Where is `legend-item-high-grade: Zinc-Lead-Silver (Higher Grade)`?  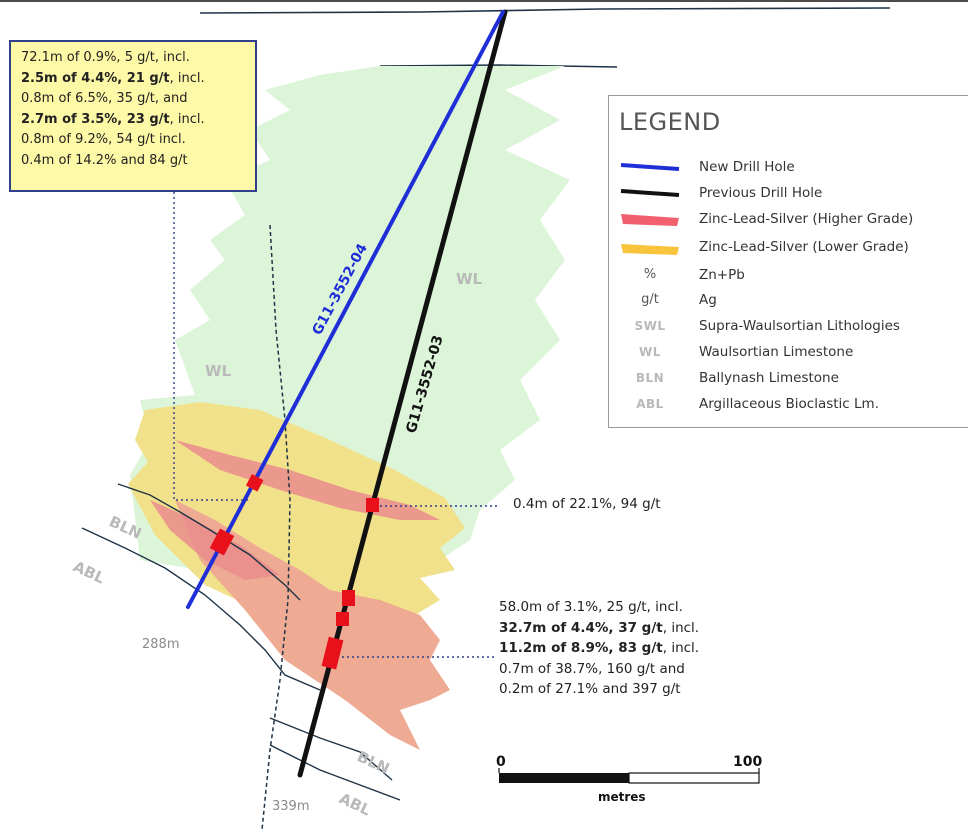 legend-item-high-grade: Zinc-Lead-Silver (Higher Grade) is located at coordinates (788, 219).